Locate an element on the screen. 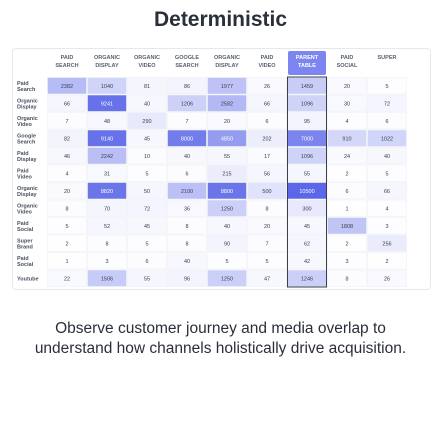 This screenshot has height=435, width=441. row-label: Social is located at coordinates (25, 265).